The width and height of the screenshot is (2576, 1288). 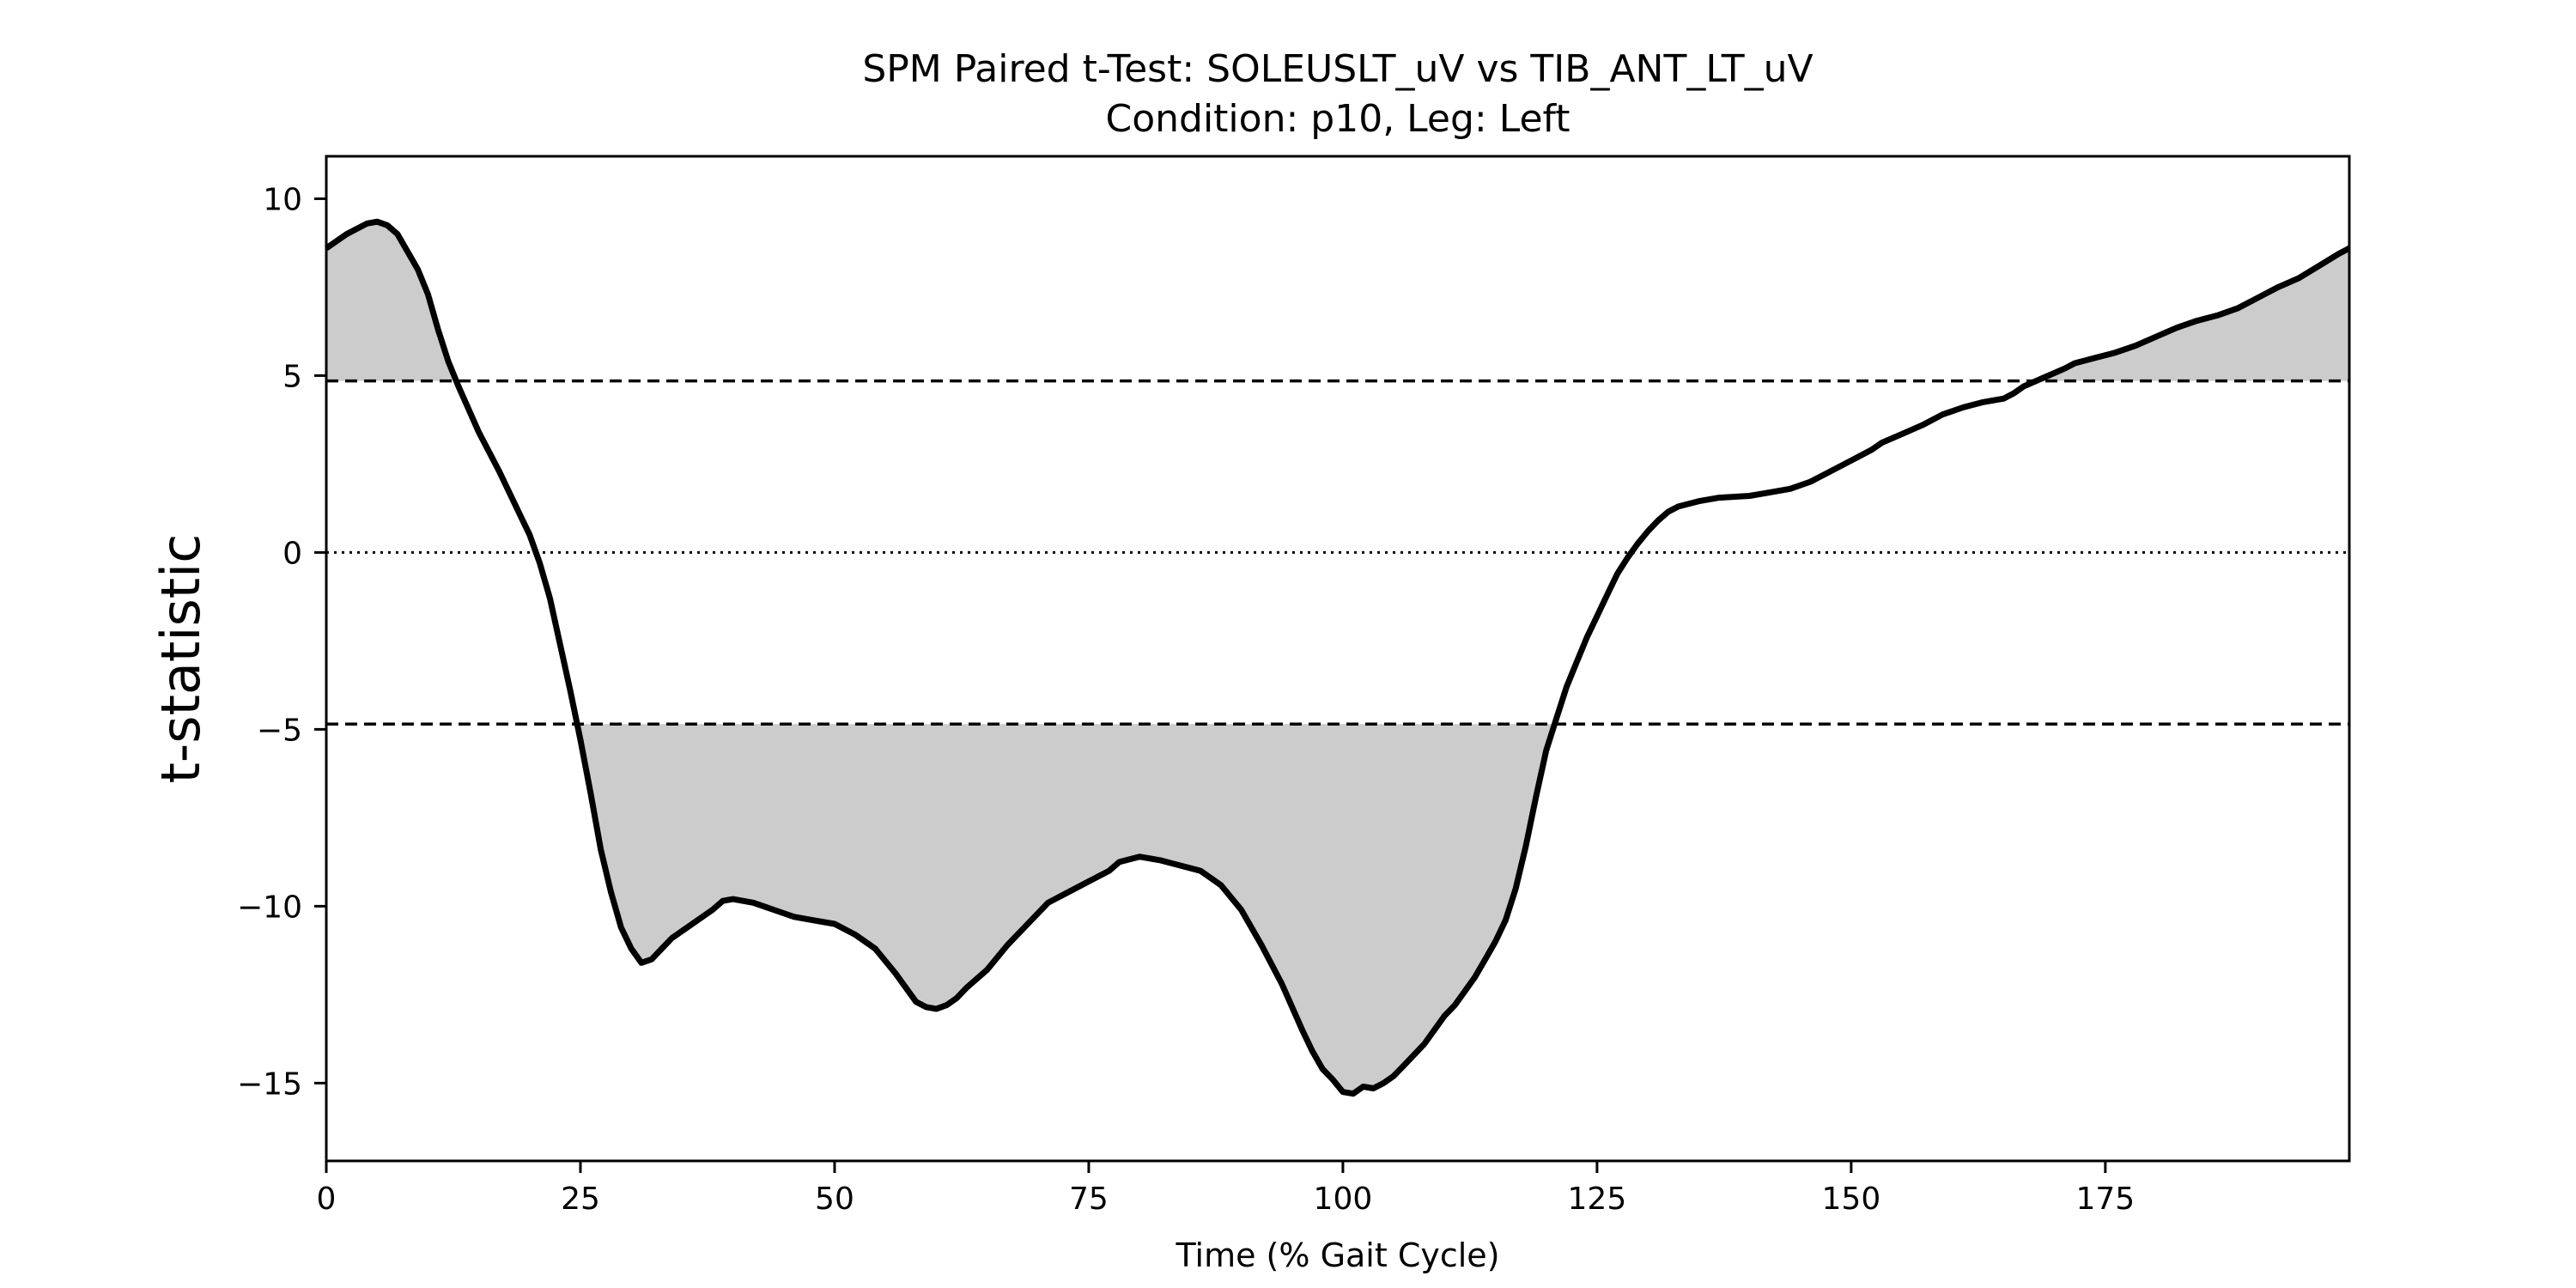 I want to click on x-axis-label: Time (% Gait Cycle), so click(x=1337, y=1255).